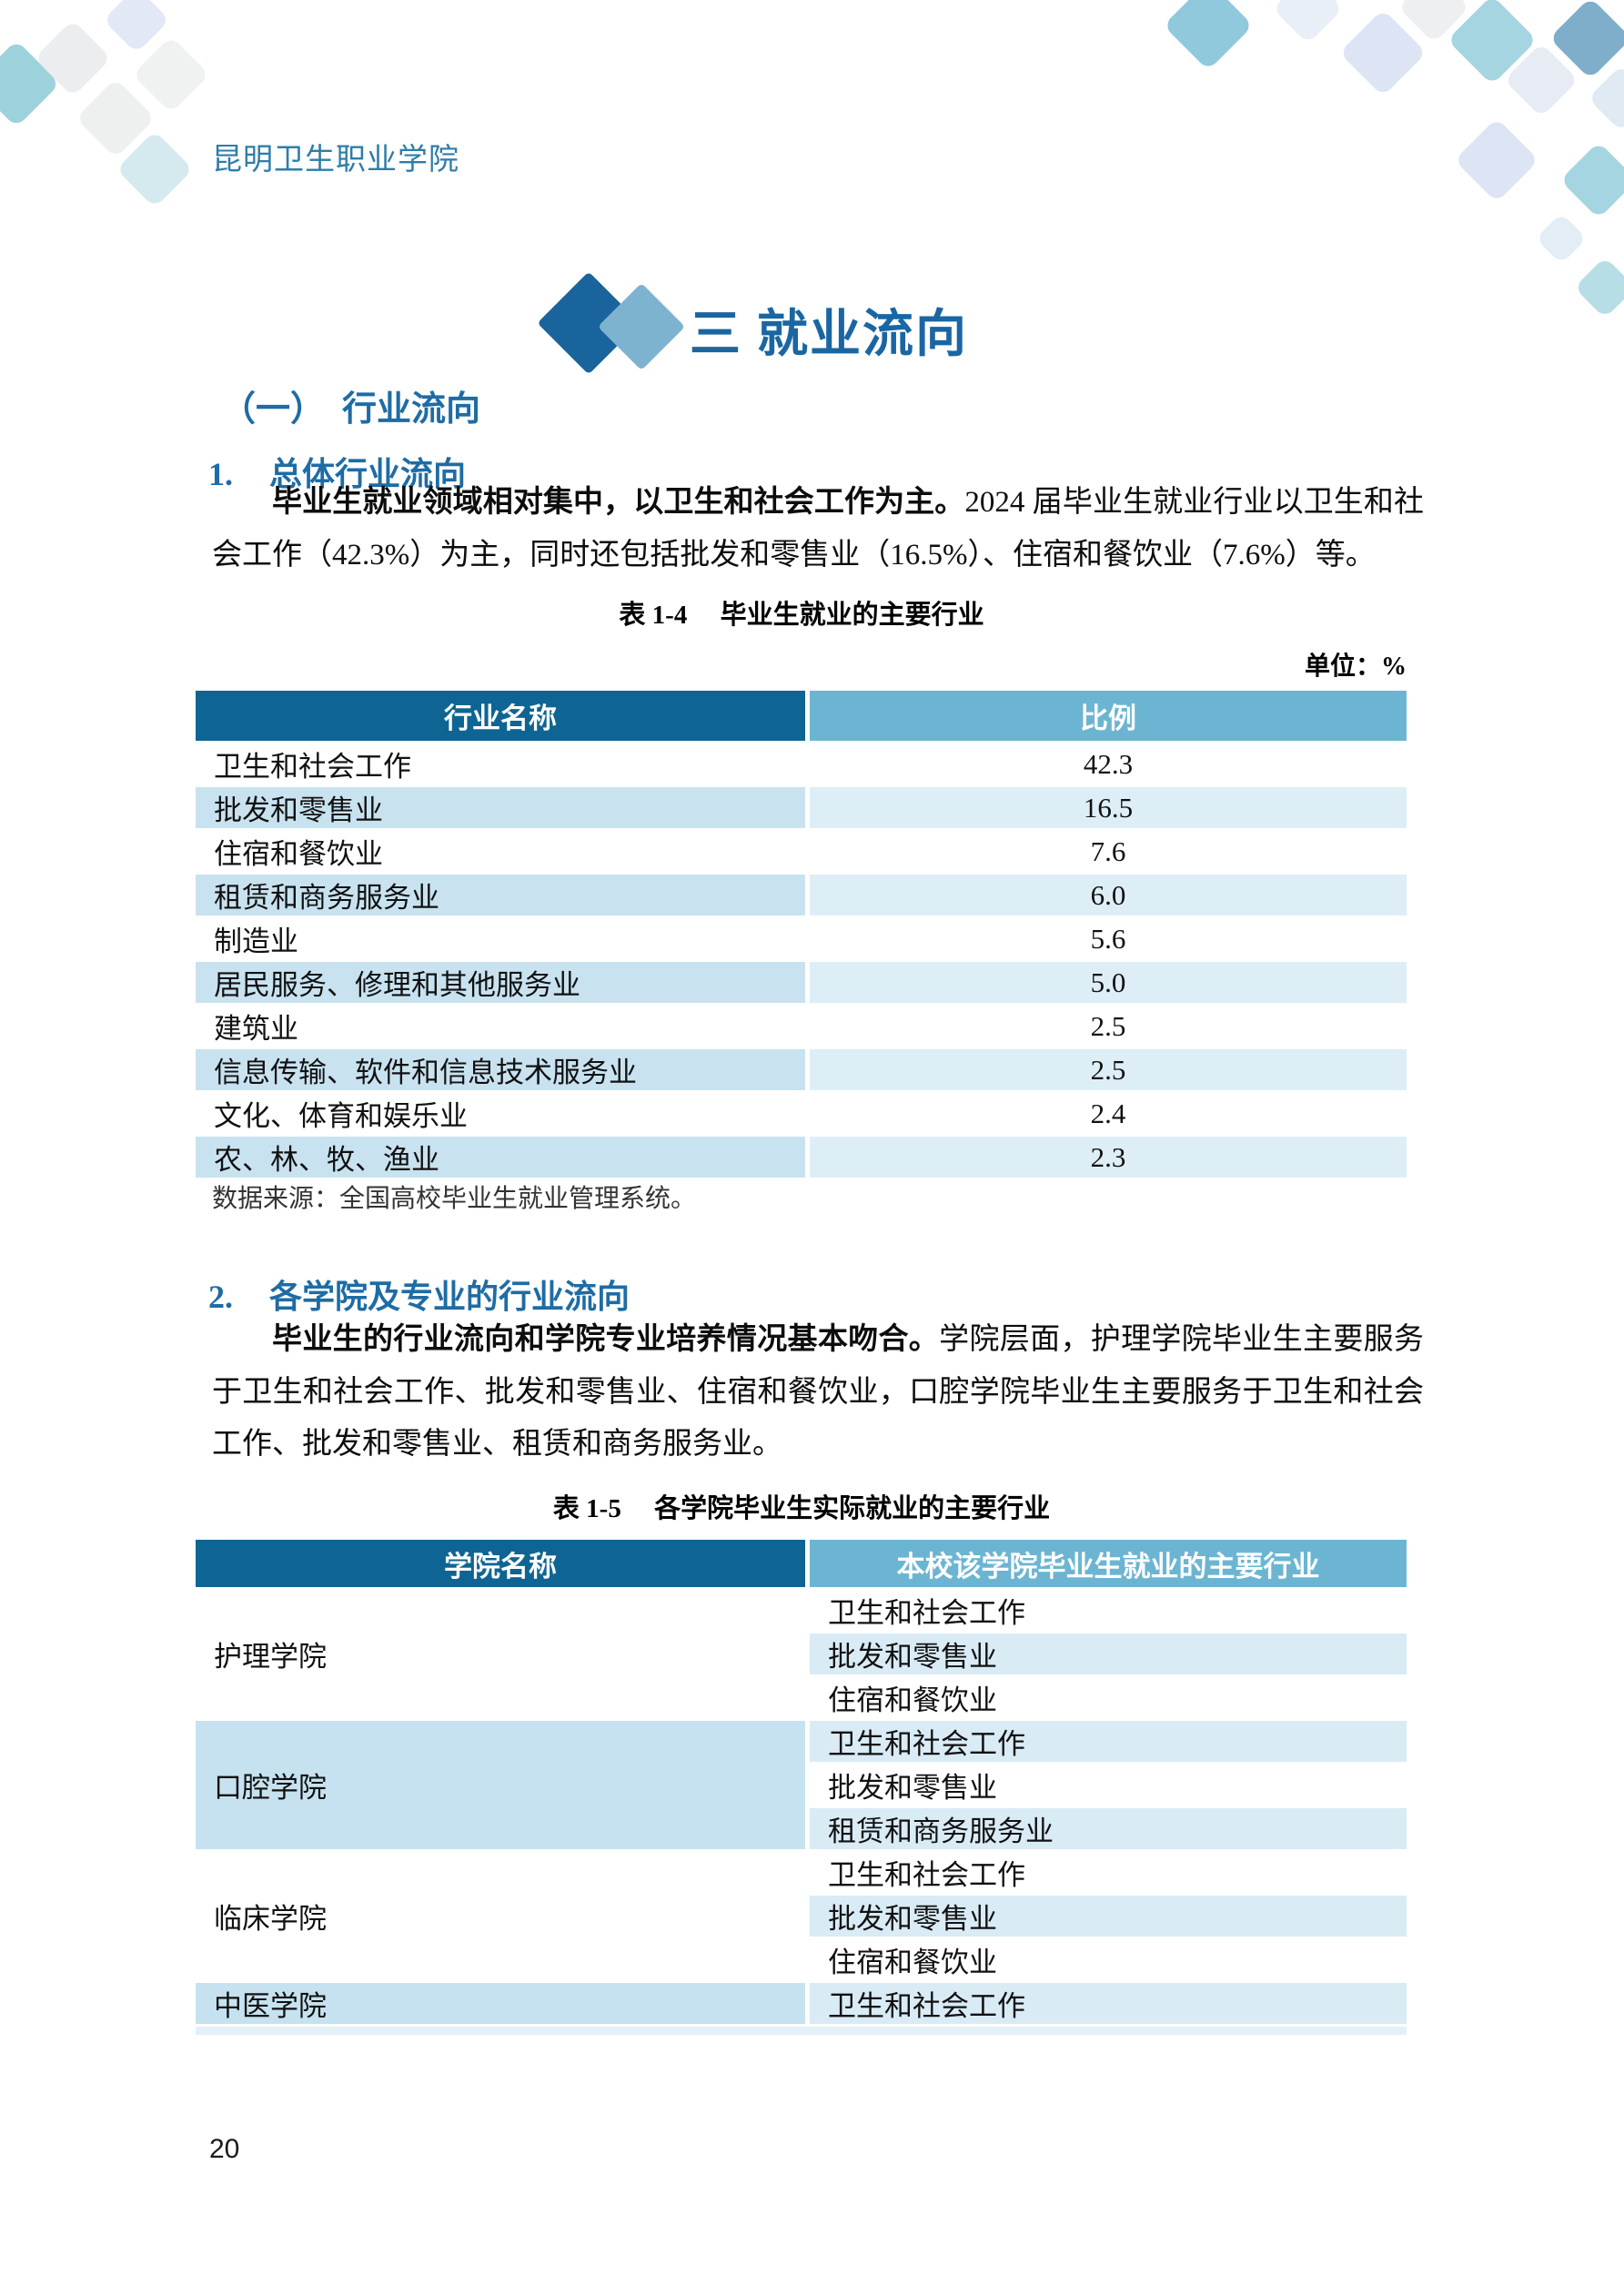  What do you see at coordinates (801, 1830) in the screenshot?
I see `table-row: 租赁和商务服务业` at bounding box center [801, 1830].